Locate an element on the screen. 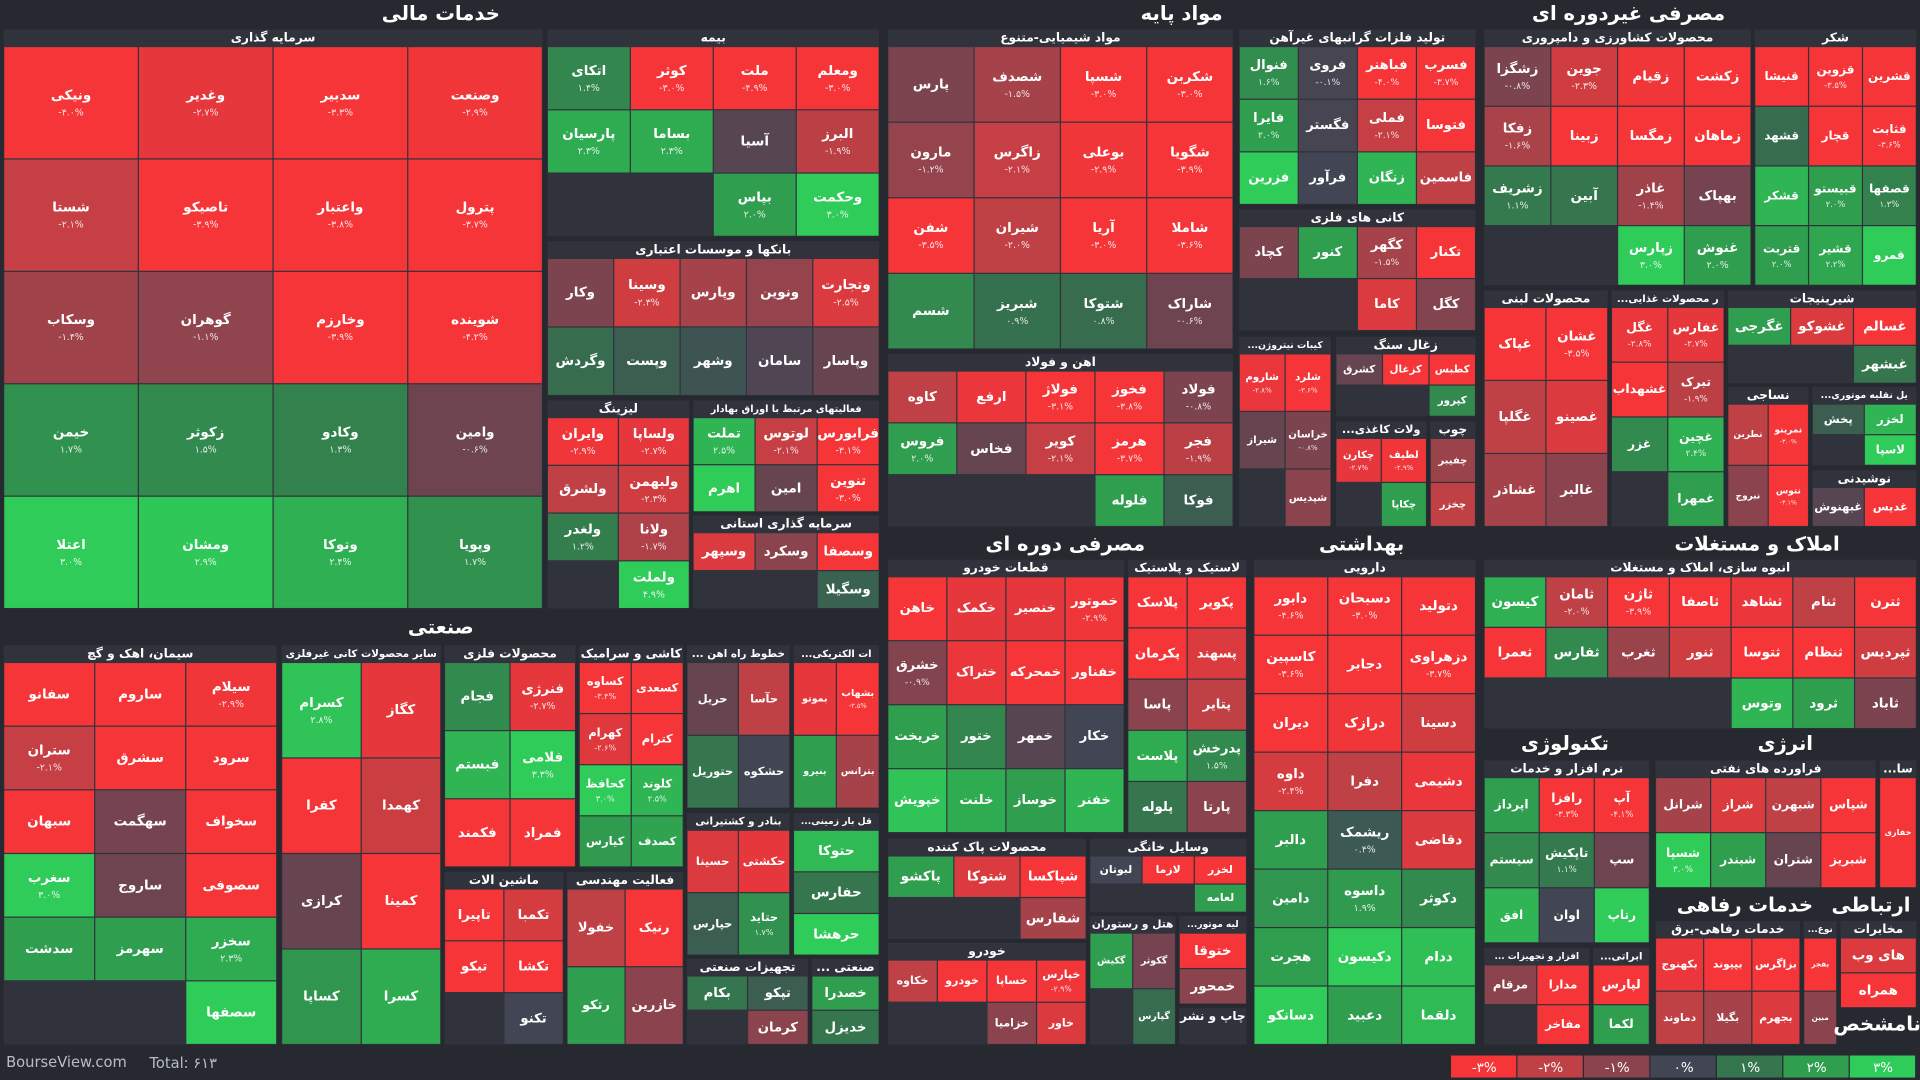 This screenshot has width=1920, height=1080. stock-name: مدارا is located at coordinates (1563, 984).